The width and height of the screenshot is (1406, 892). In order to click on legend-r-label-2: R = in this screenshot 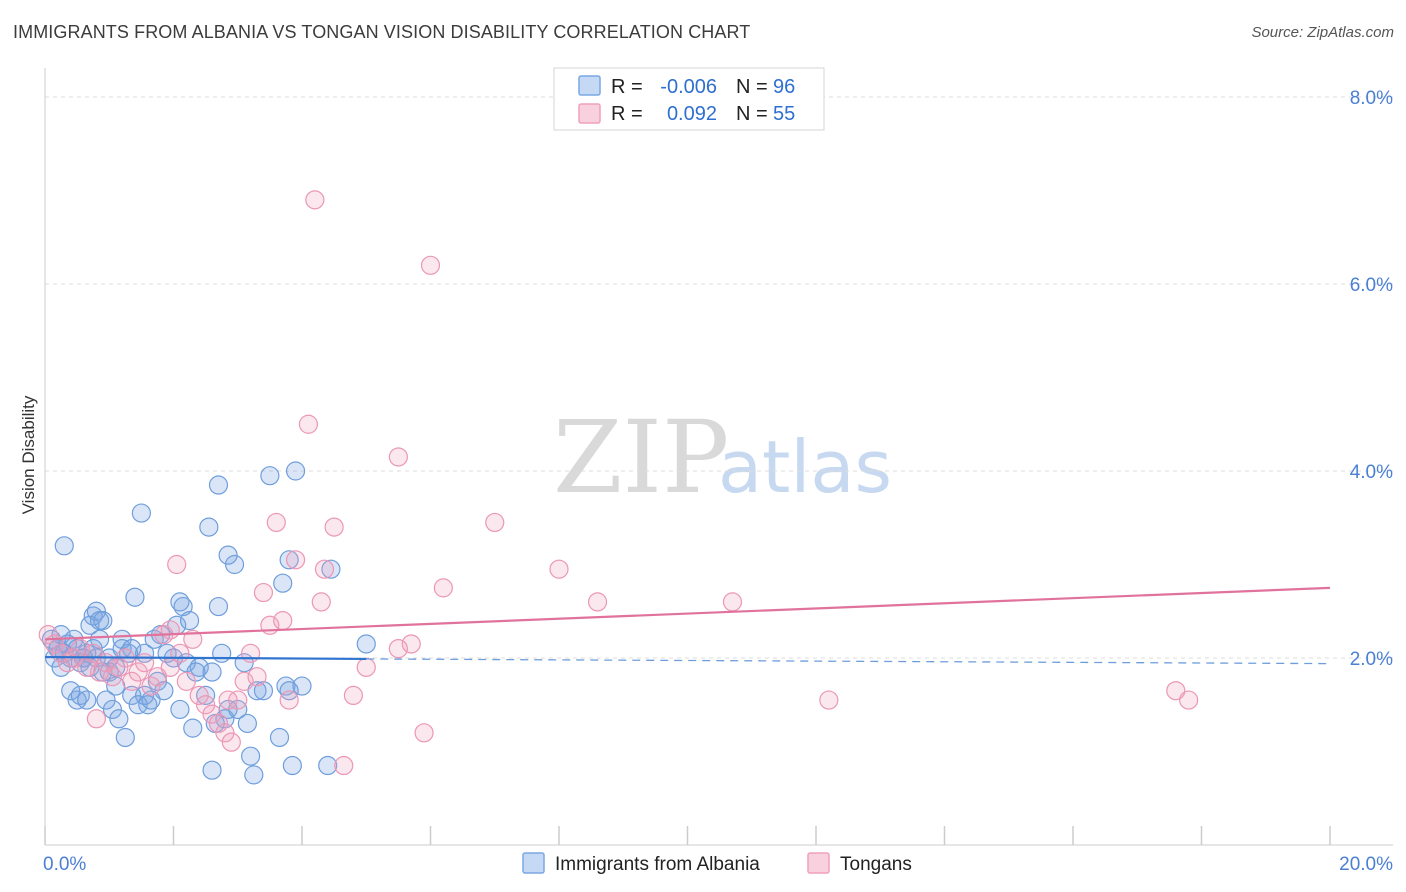, I will do `click(627, 114)`.